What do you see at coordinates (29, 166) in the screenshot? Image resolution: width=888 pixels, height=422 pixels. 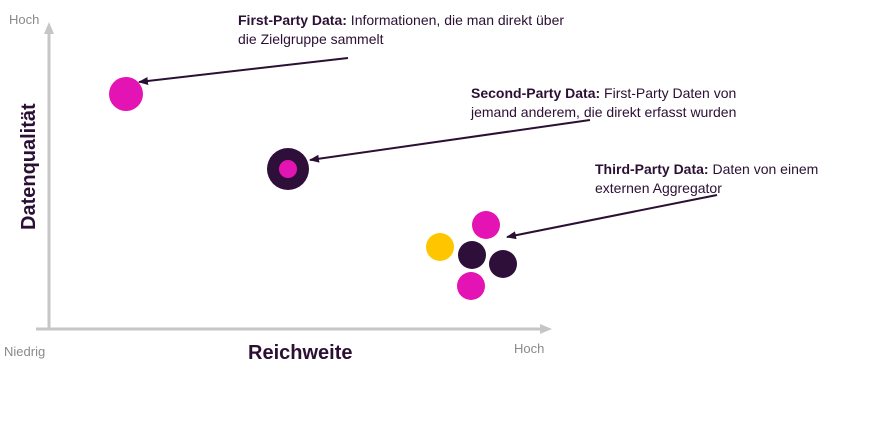 I see `y-axis-title: Datenqualität` at bounding box center [29, 166].